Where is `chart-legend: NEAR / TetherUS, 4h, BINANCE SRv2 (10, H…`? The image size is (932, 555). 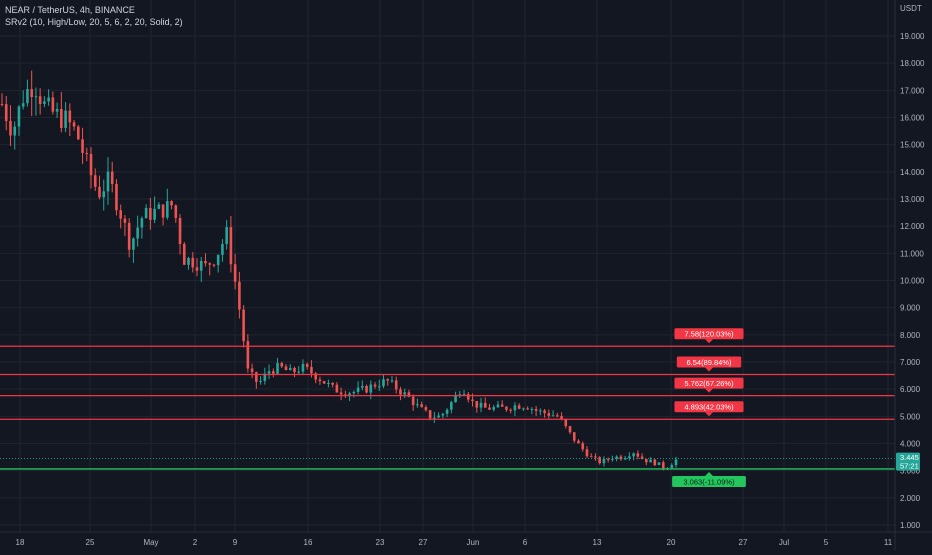
chart-legend: NEAR / TetherUS, 4h, BINANCE SRv2 (10, H… is located at coordinates (94, 16).